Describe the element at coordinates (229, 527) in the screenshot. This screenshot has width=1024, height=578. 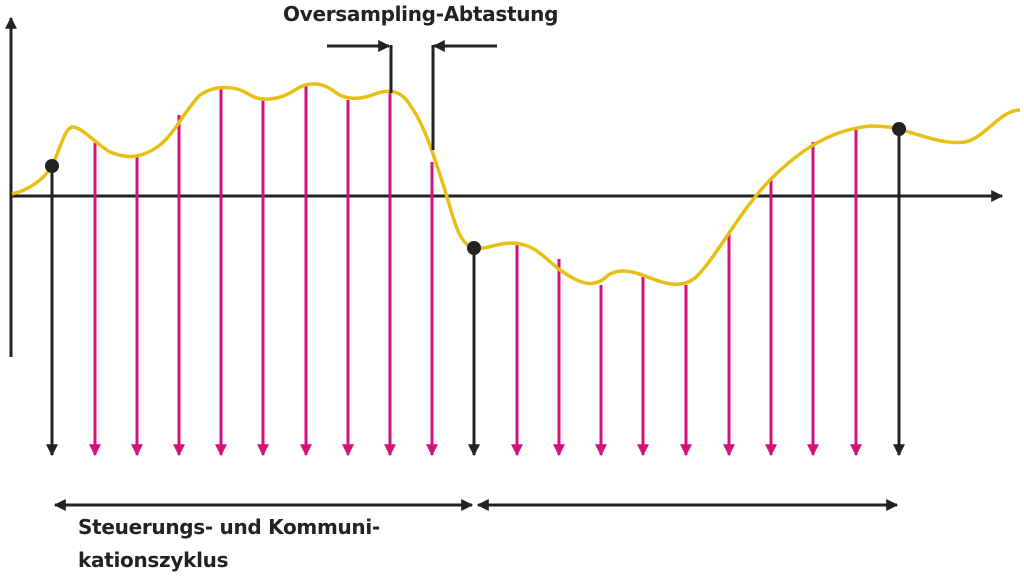
I see `cycle-caption-line-1: Steuerungs- und Kommuni-` at that location.